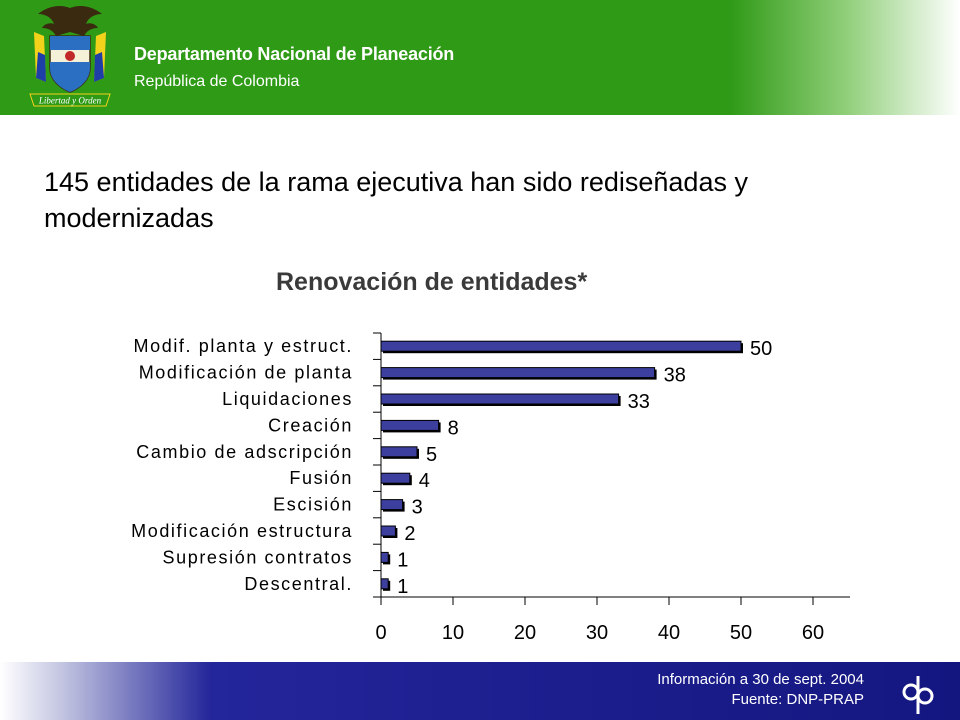  Describe the element at coordinates (70, 56) in the screenshot. I see `coat-of-arms-icon: Libertad y Orden` at that location.